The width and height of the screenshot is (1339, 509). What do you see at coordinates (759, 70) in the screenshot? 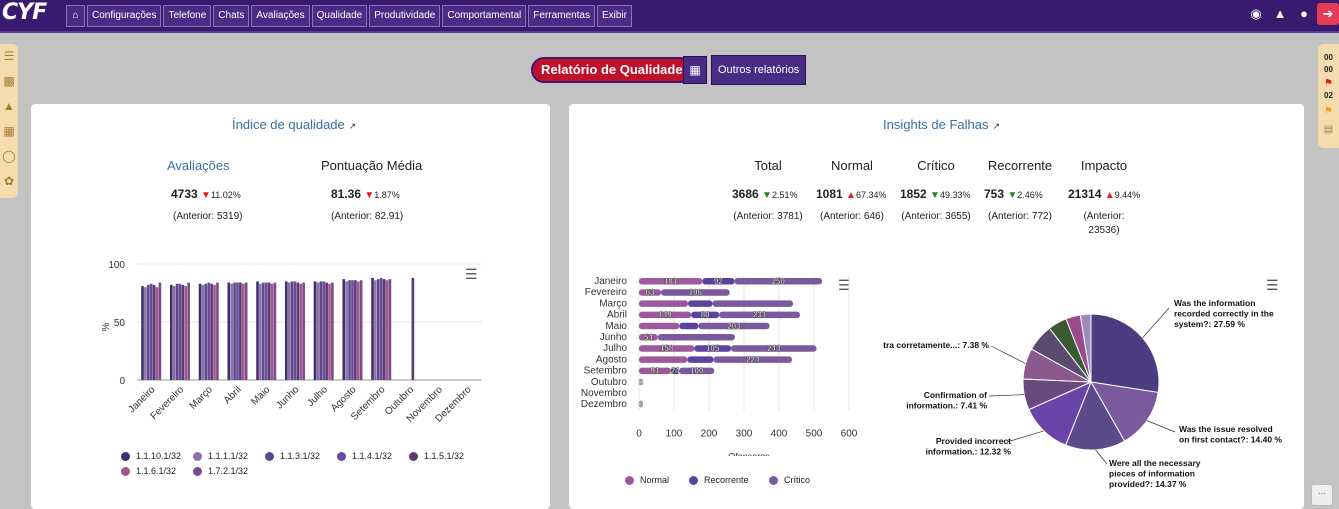
I see `other-reports-button: Outros relatórios` at bounding box center [759, 70].